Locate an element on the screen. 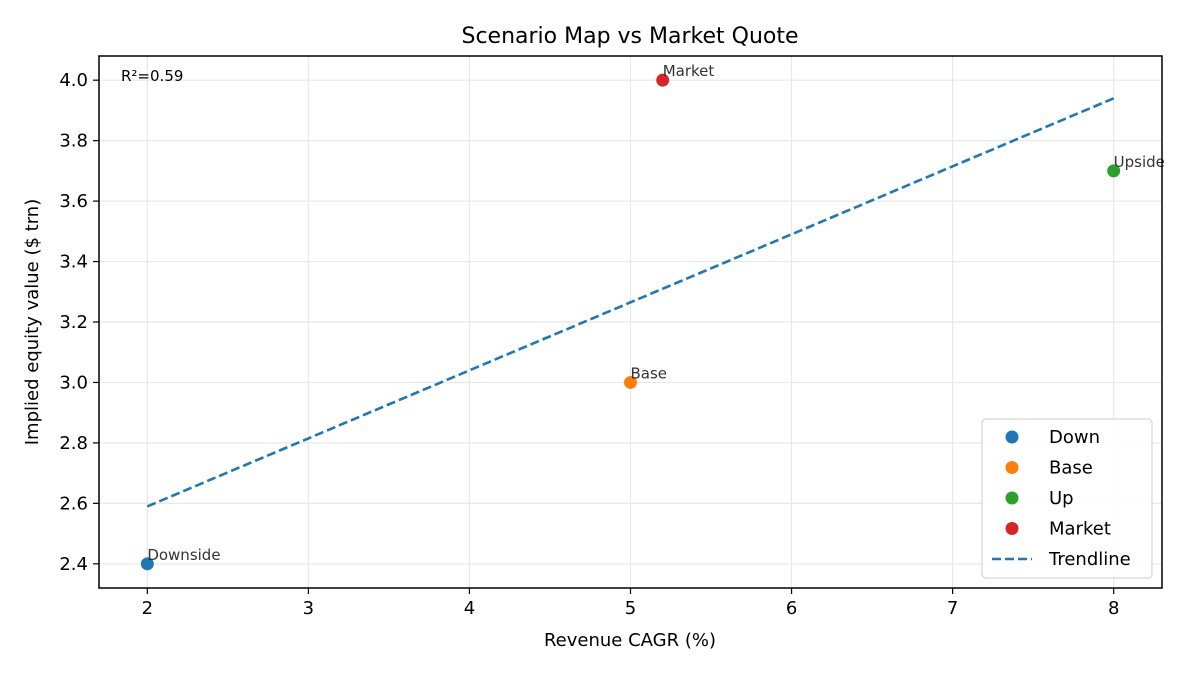 This screenshot has width=1200, height=675. y-tick-label: 4.0 is located at coordinates (73, 80).